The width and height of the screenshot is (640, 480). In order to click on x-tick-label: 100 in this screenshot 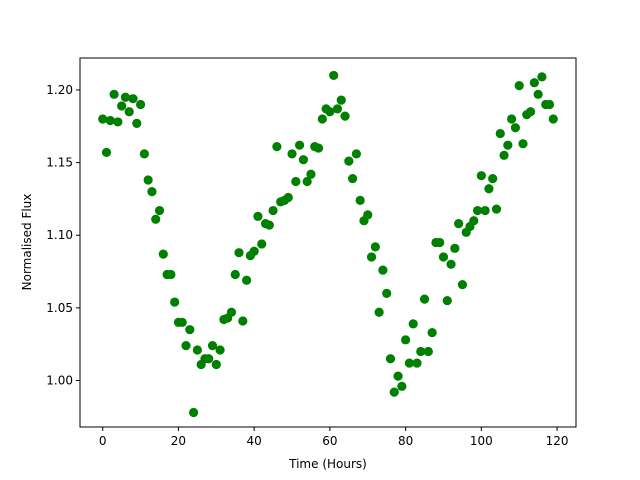, I will do `click(481, 441)`.